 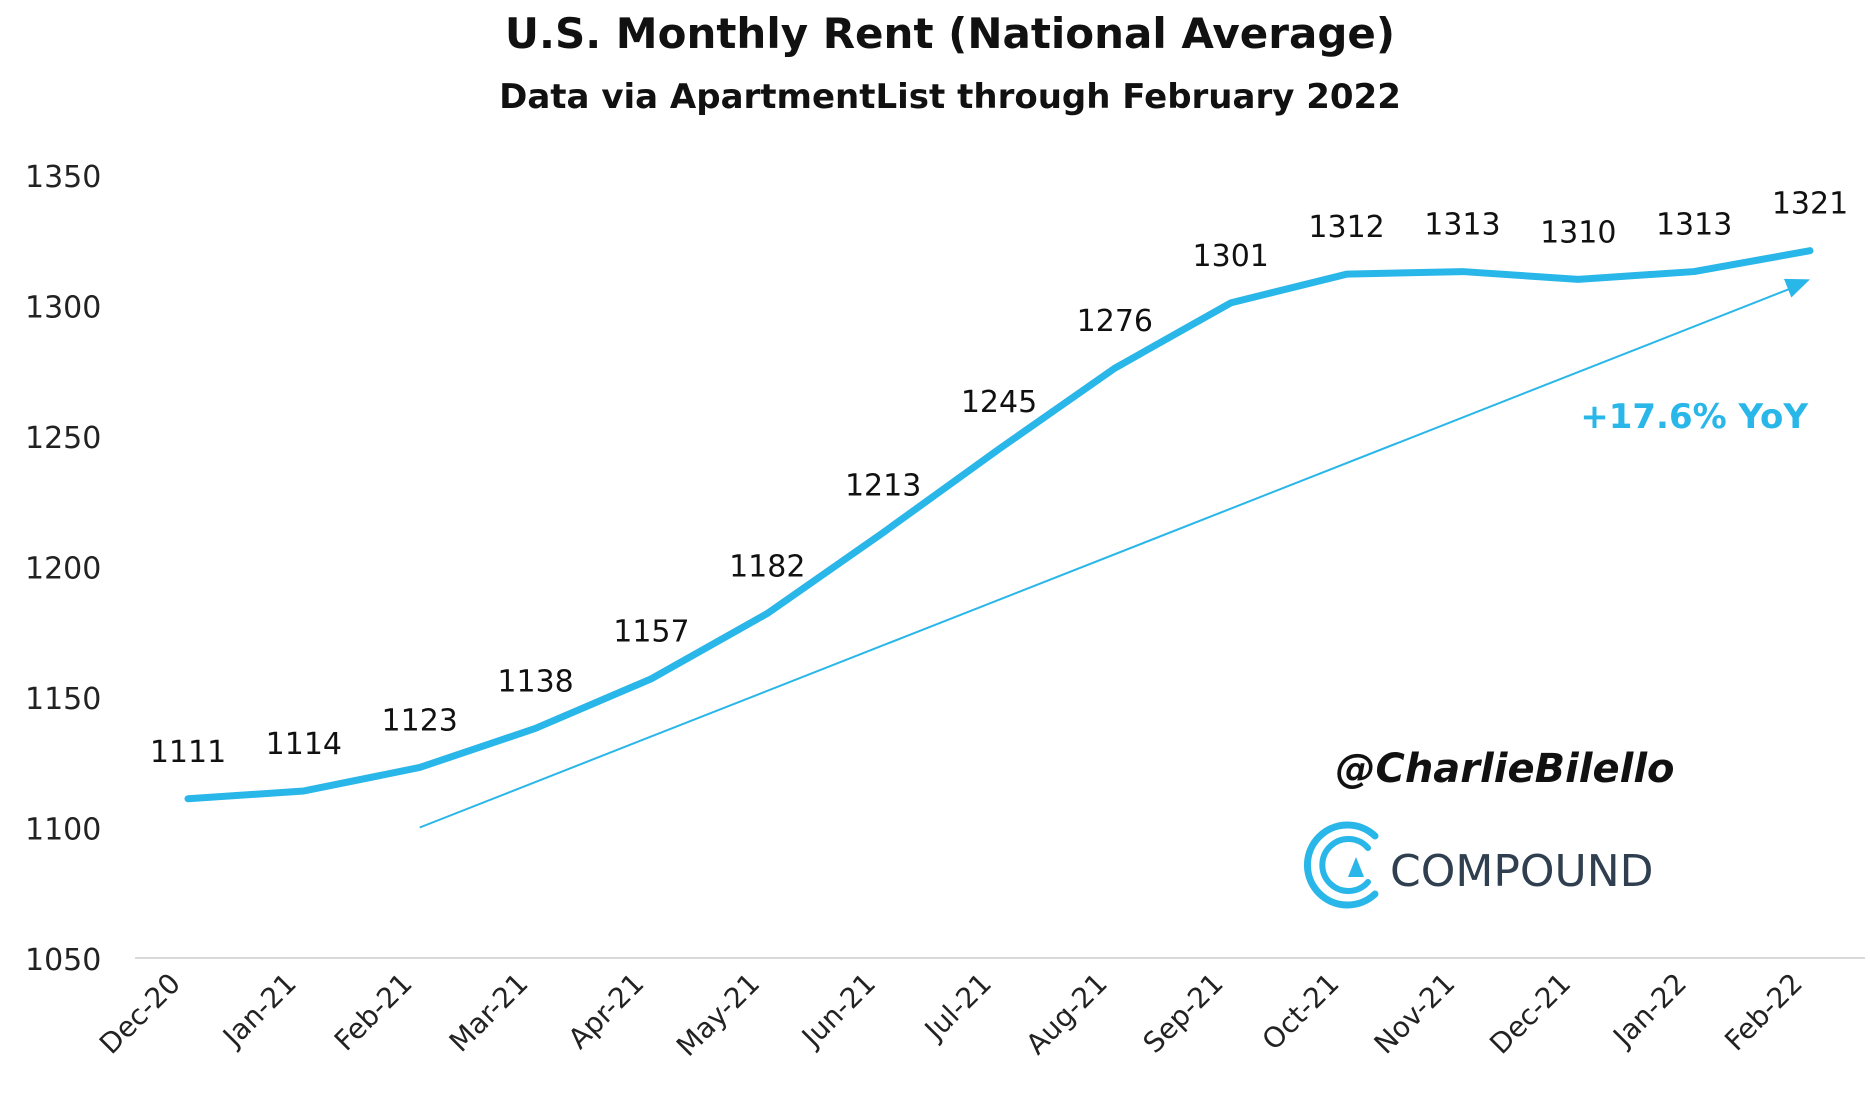 I want to click on x-tick-label: Dec-20, so click(x=140, y=1014).